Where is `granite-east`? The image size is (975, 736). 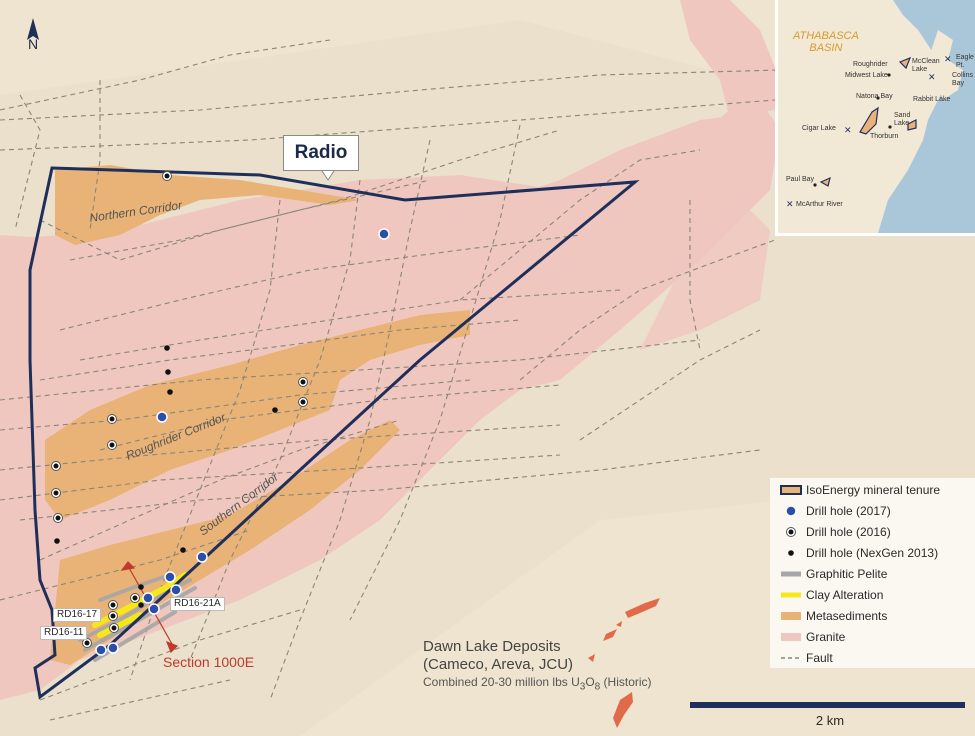
granite-east is located at coordinates (705, 275).